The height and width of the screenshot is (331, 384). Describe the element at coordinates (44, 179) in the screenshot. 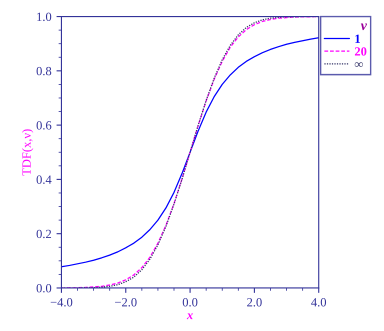

I see `y-tick-label: 0.4` at that location.